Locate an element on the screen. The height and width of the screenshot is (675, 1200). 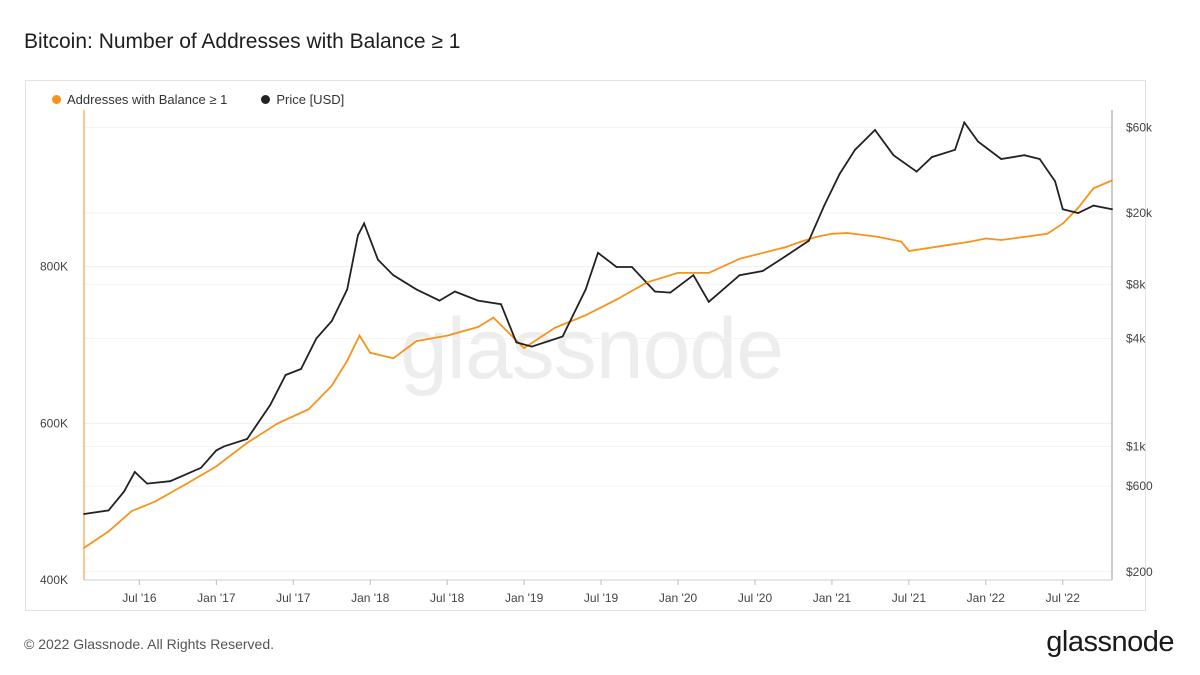
left-tick-label: 400K is located at coordinates (54, 580).